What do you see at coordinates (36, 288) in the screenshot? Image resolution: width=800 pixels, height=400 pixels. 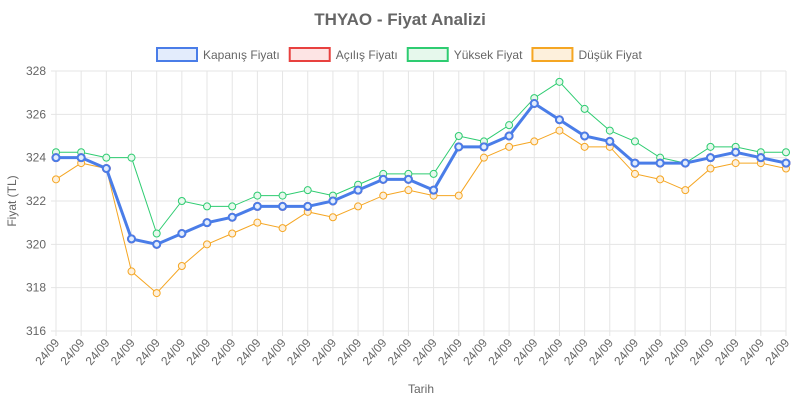 I see `y-tick-label: 318` at bounding box center [36, 288].